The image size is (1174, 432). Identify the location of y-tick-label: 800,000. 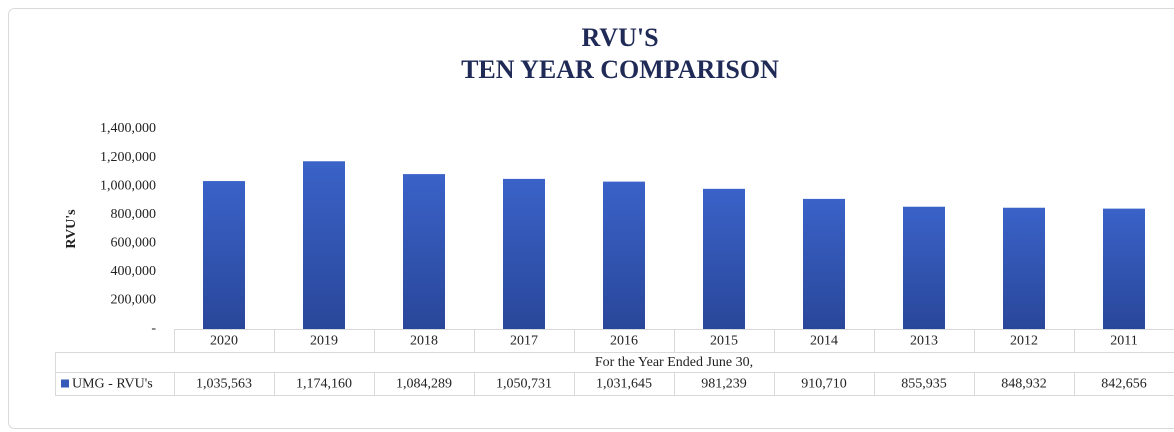
(134, 214).